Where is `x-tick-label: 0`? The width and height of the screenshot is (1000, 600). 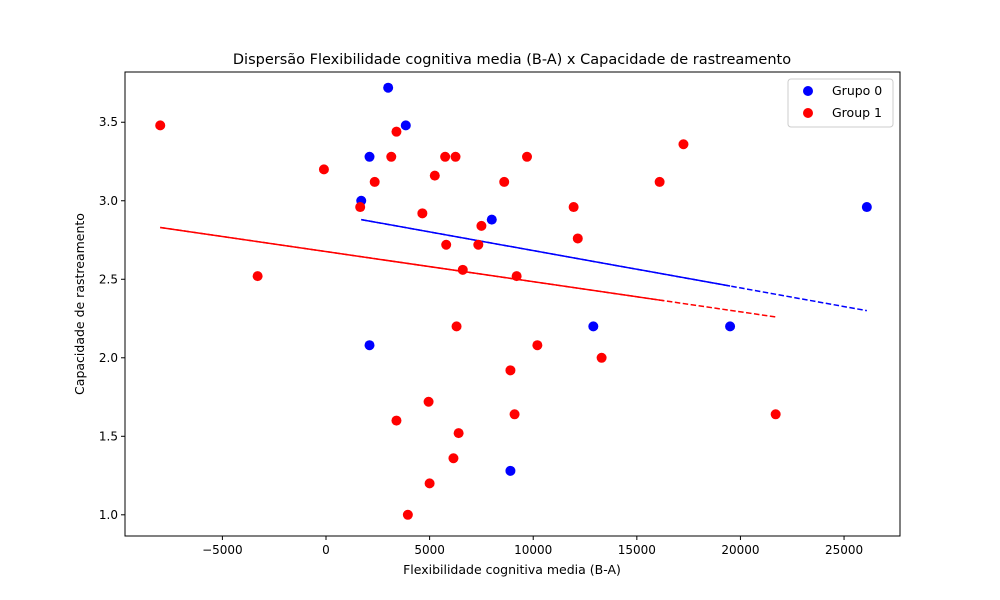
x-tick-label: 0 is located at coordinates (326, 550).